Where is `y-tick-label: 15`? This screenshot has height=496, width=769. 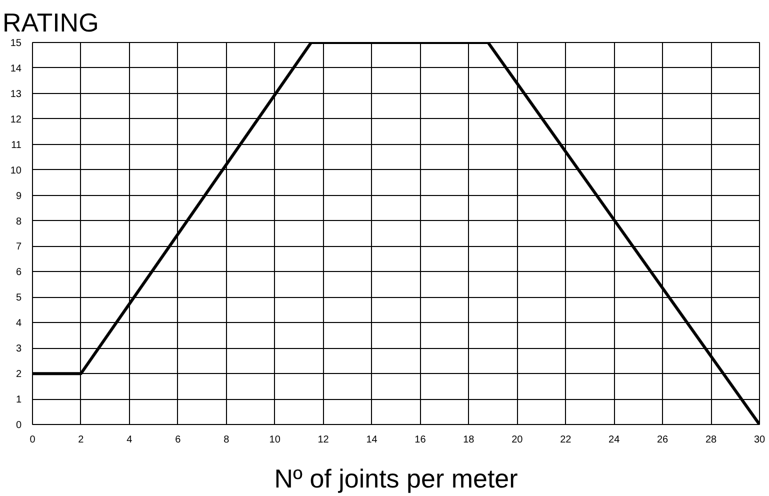
y-tick-label: 15 is located at coordinates (16, 43).